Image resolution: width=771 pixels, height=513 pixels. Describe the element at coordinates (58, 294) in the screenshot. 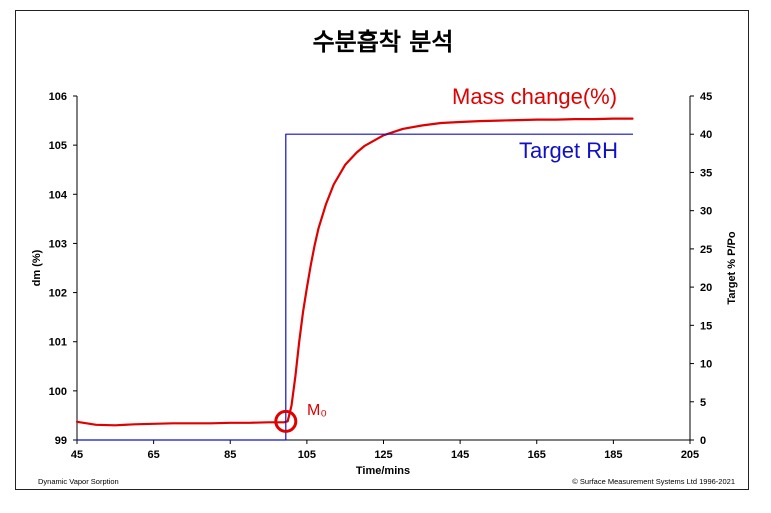

I see `y-tick-label: 102` at that location.